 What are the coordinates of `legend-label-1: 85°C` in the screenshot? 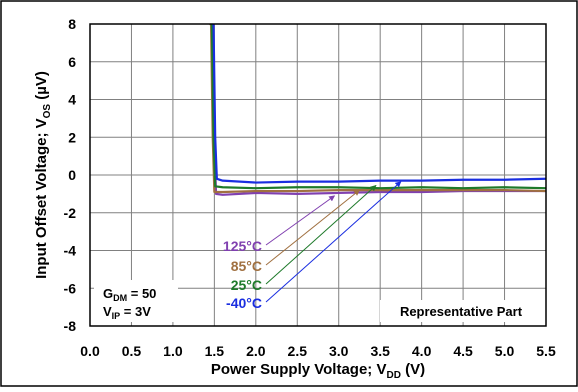 It's located at (246, 266).